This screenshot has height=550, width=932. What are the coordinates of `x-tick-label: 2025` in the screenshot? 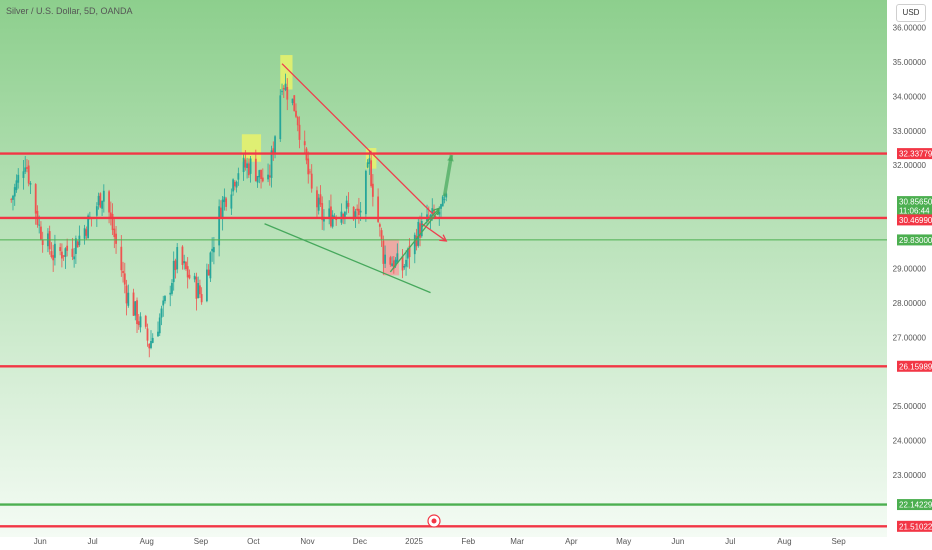 It's located at (414, 541).